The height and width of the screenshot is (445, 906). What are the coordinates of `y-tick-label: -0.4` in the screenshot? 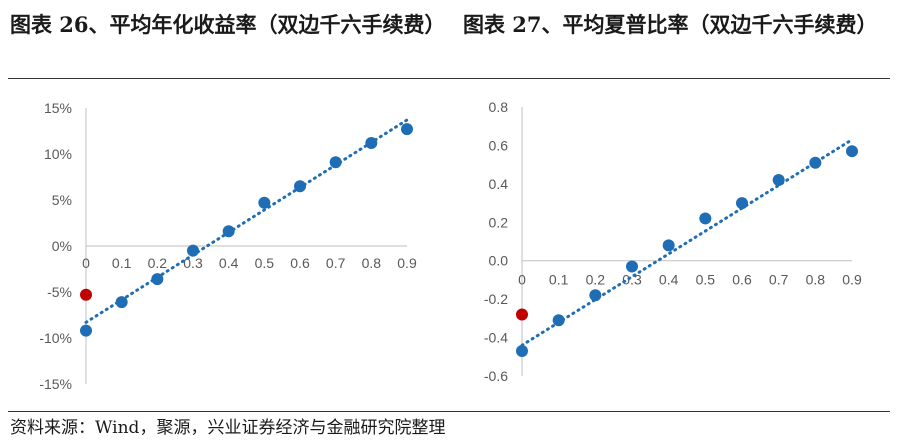 It's located at (496, 338).